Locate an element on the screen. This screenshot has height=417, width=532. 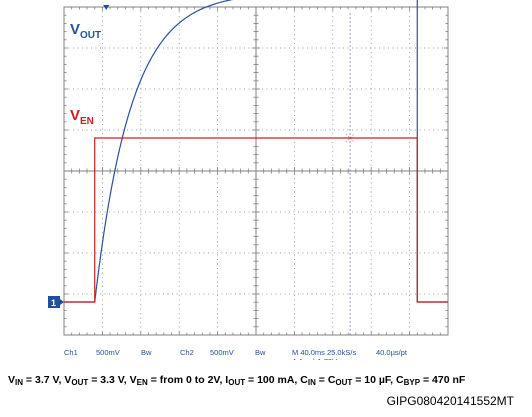
trace-label-ven: VEN is located at coordinates (82, 117).